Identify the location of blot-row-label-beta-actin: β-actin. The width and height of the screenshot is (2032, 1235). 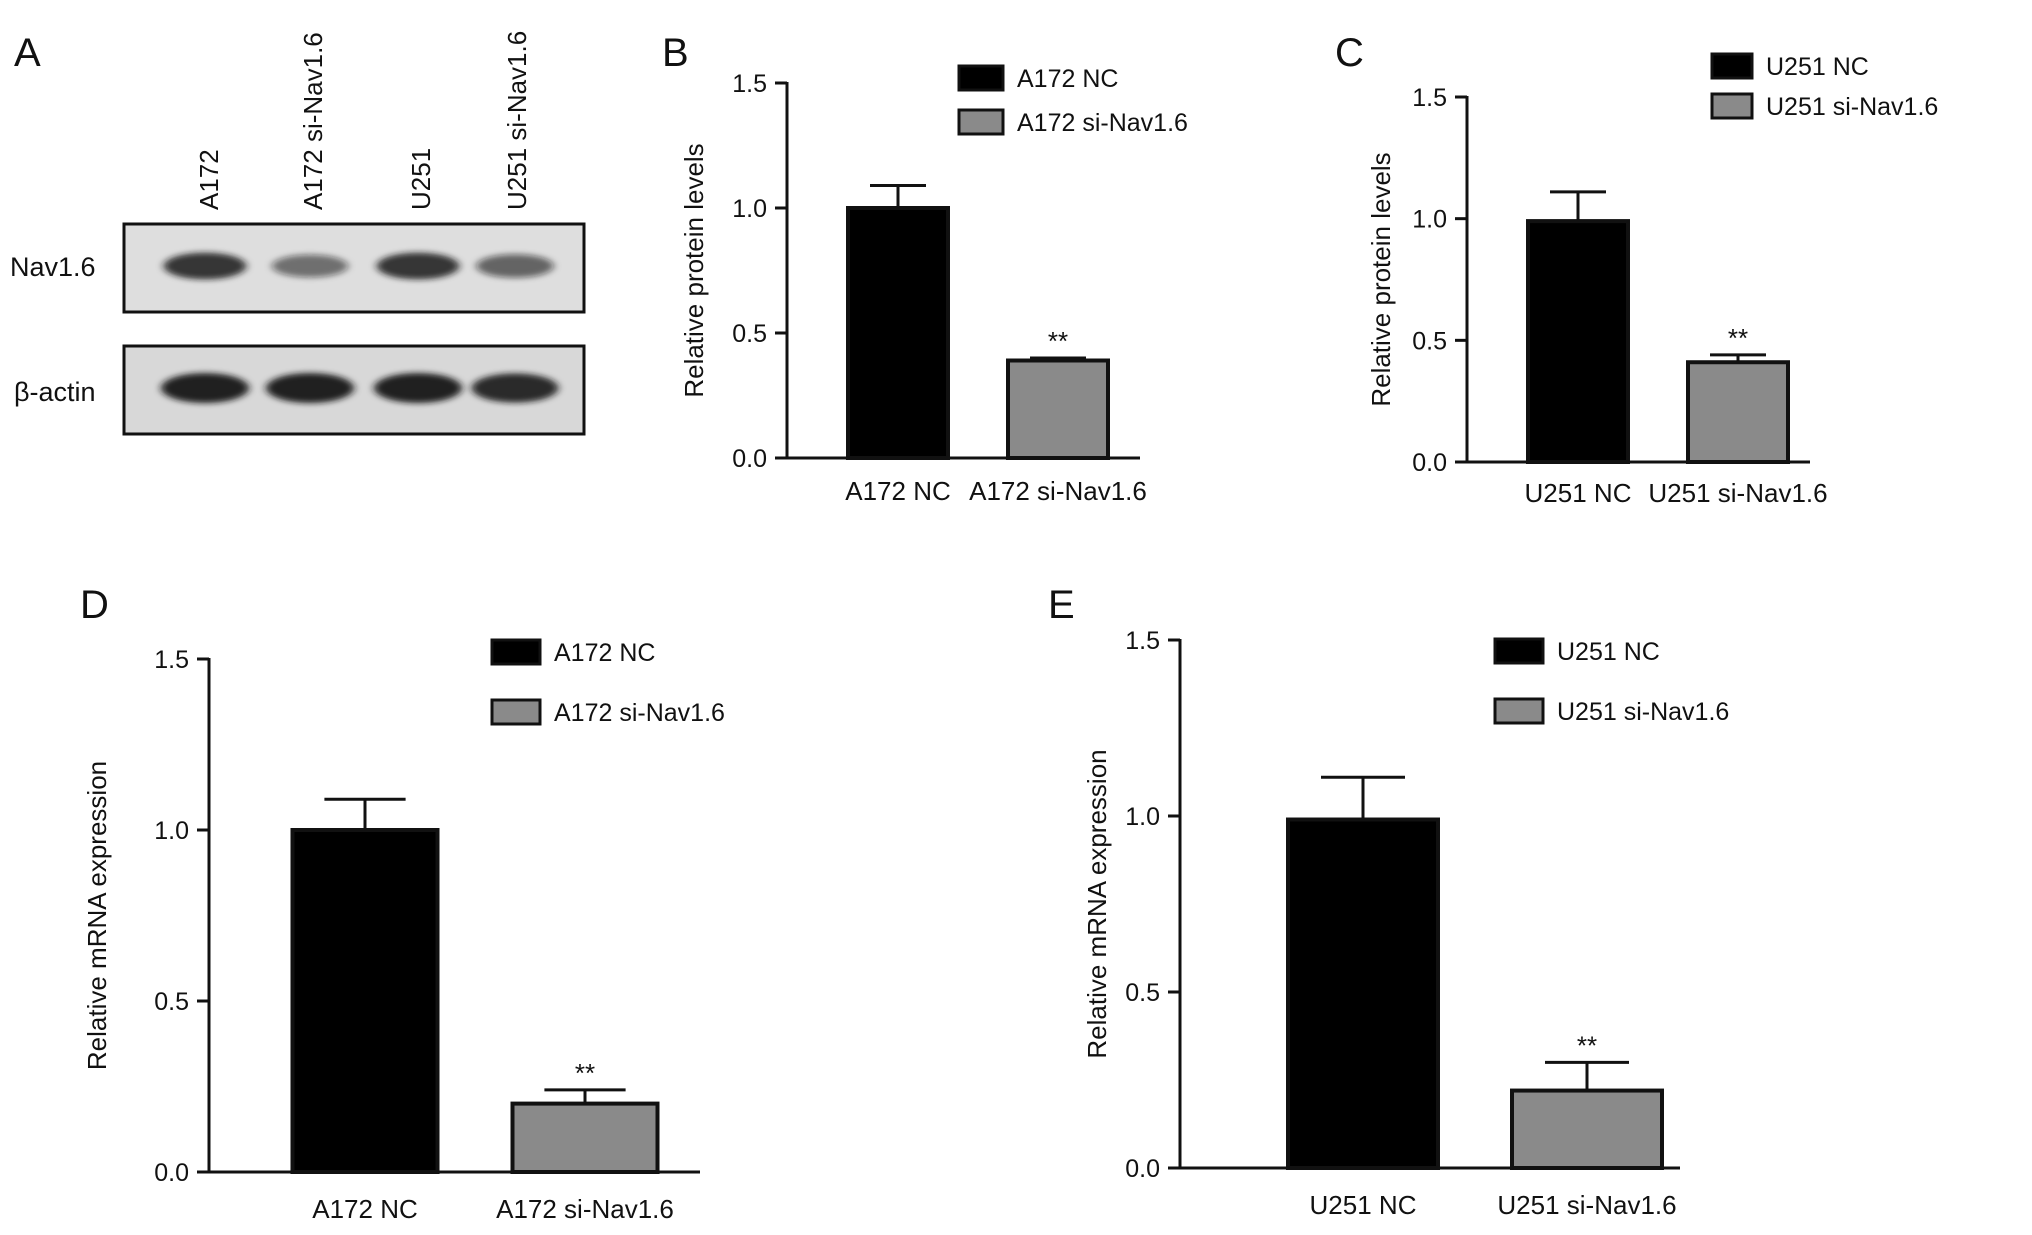
(55, 392).